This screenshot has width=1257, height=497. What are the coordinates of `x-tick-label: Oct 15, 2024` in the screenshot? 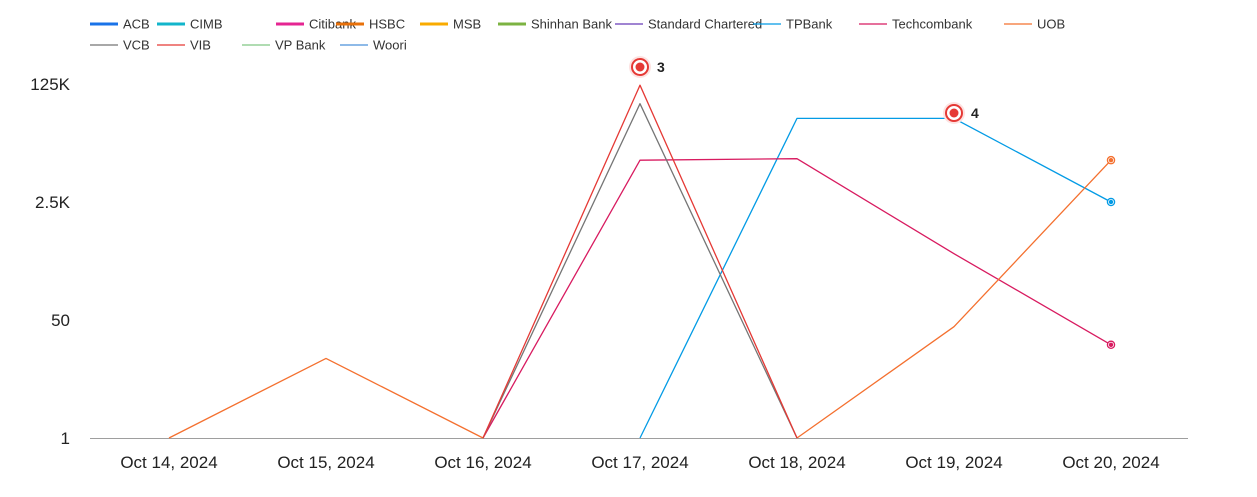 It's located at (325, 462).